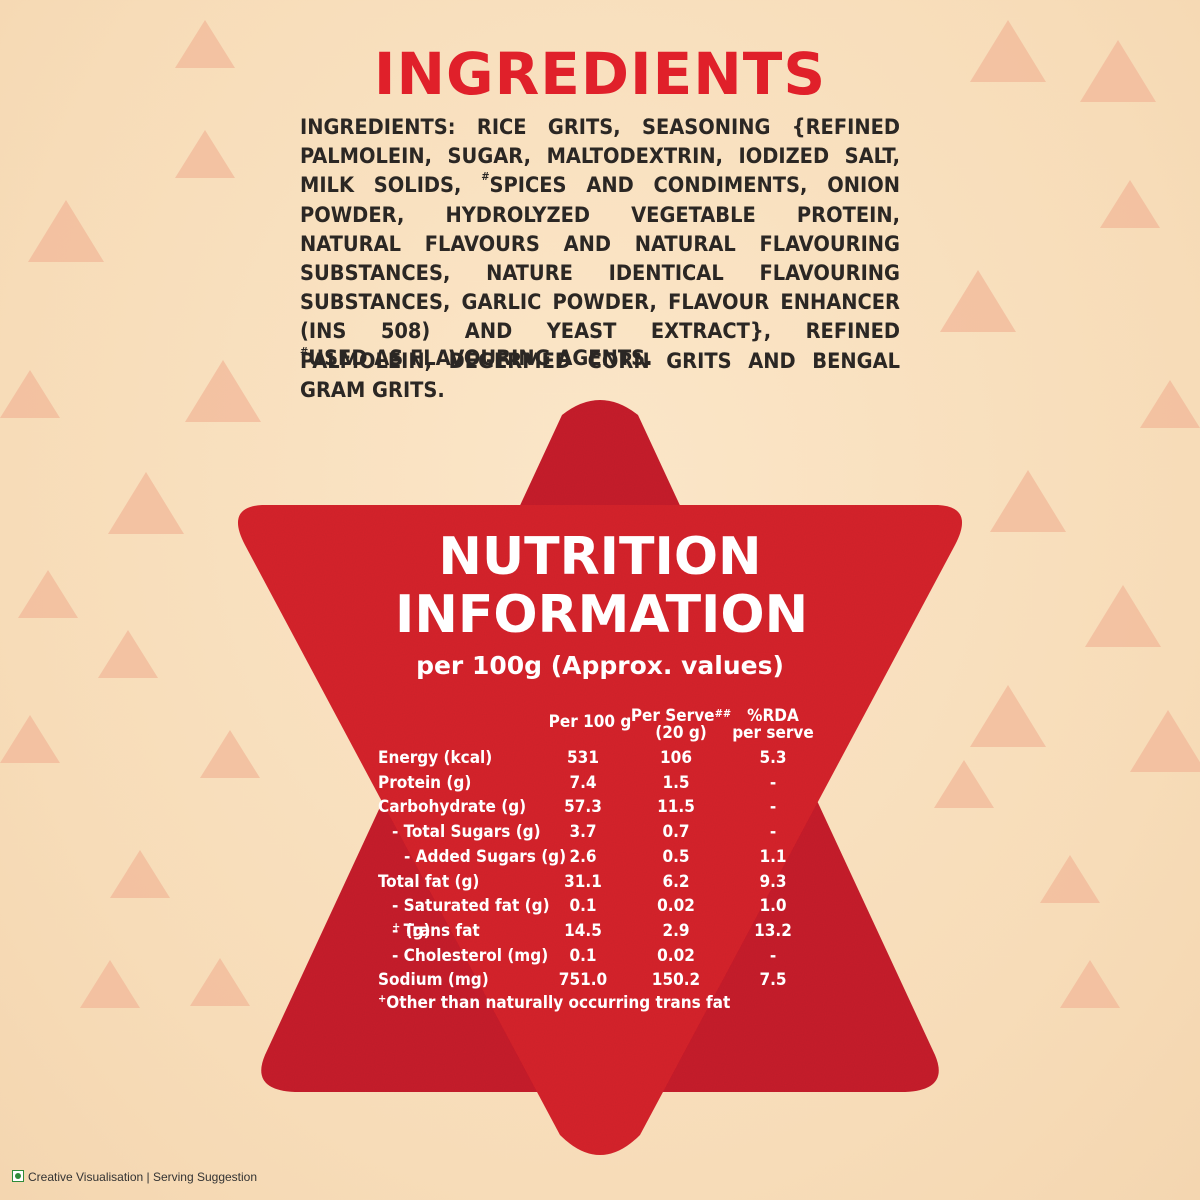 The image size is (1200, 1200). I want to click on per-serve-value: 0.5, so click(676, 856).